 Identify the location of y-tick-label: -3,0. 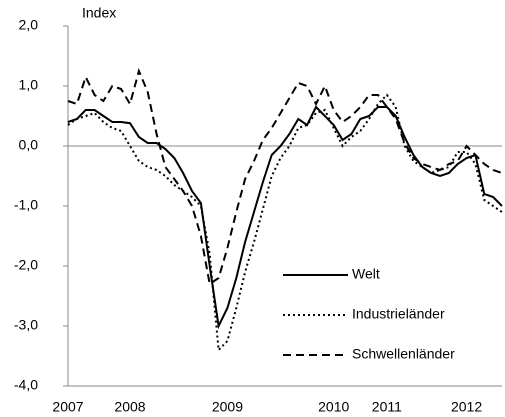
(26, 325).